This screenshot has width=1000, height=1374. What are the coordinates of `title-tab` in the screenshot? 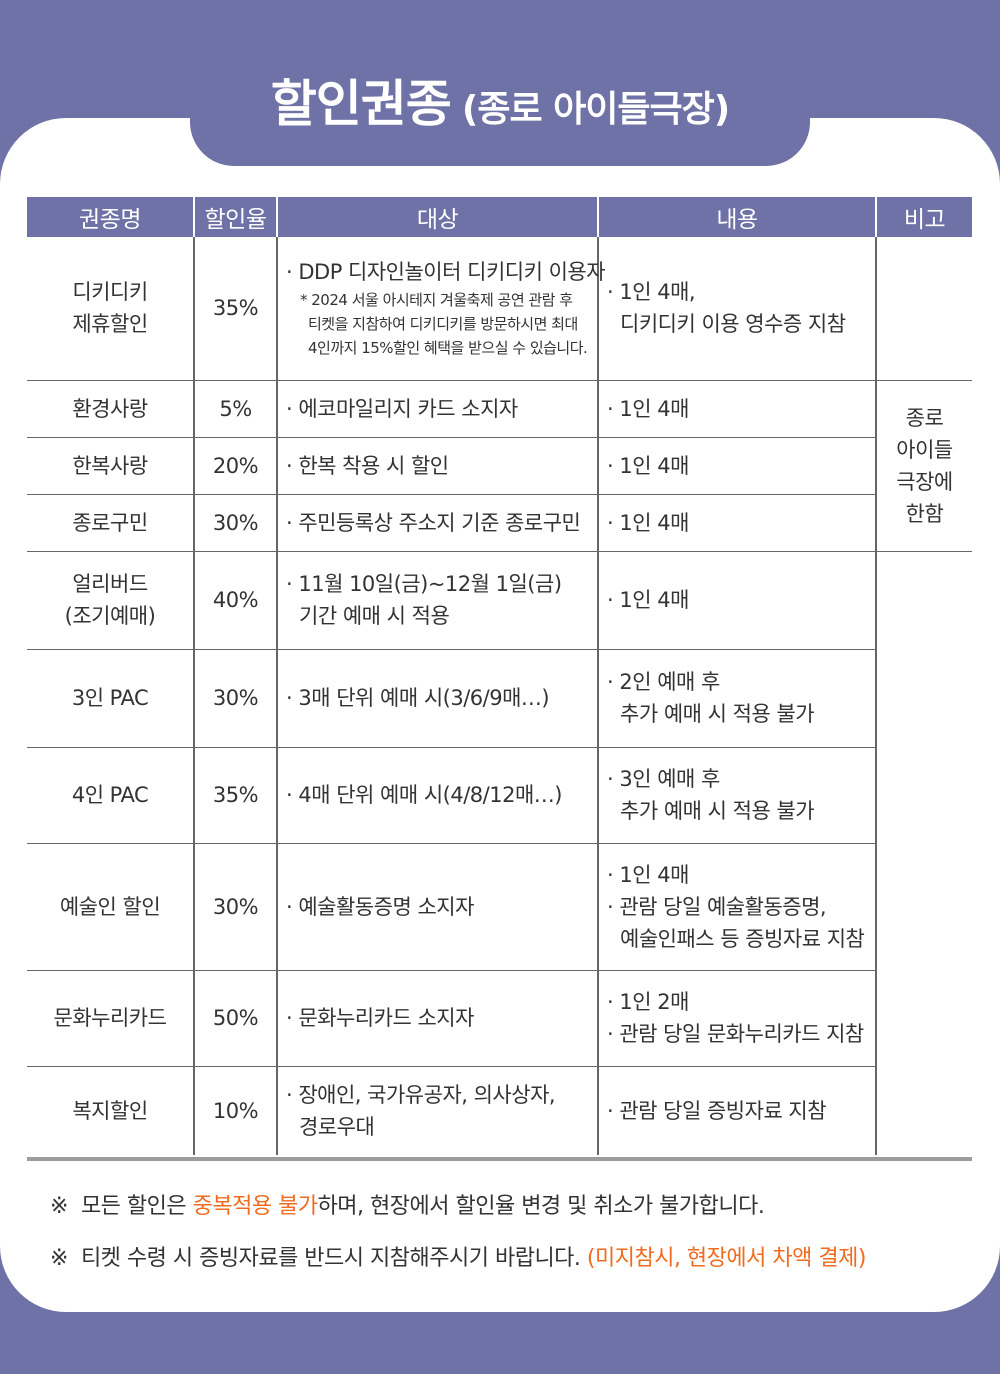 It's located at (500, 105).